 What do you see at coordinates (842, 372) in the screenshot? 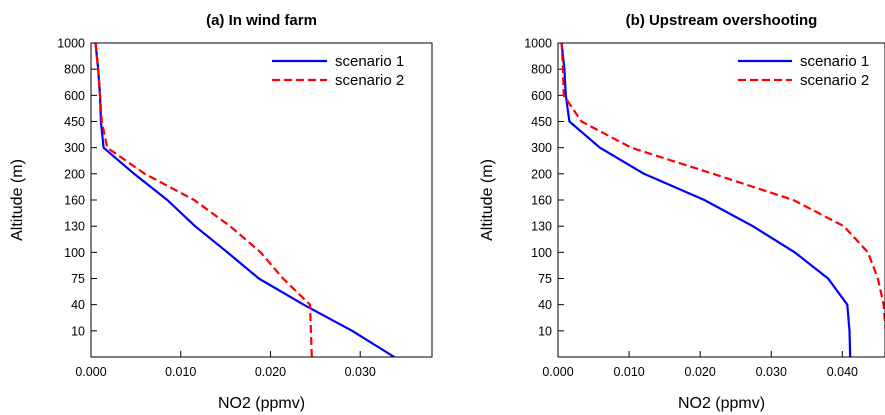
I see `x-tick-label: 0.040` at bounding box center [842, 372].